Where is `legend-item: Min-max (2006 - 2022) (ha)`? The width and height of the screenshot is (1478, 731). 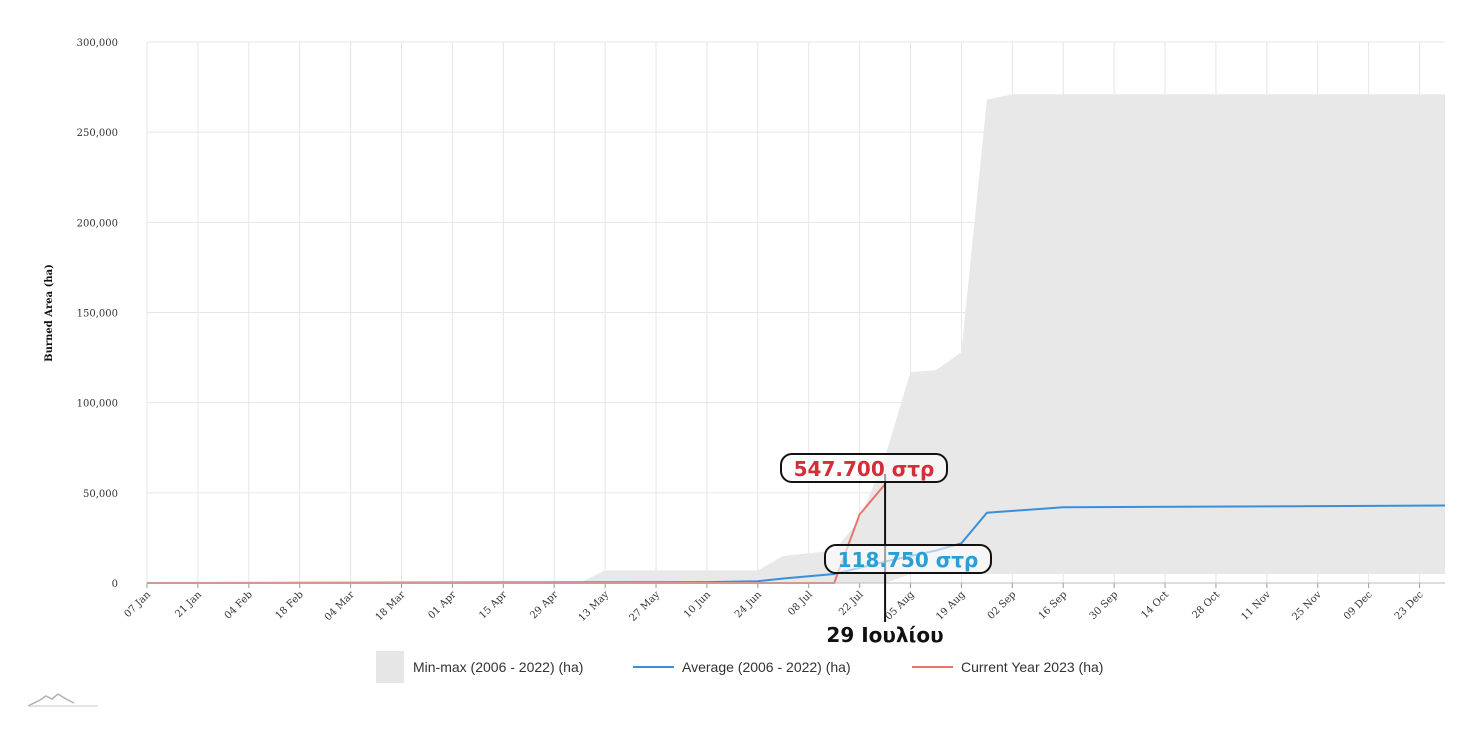
legend-item: Min-max (2006 - 2022) (ha) is located at coordinates (479, 667).